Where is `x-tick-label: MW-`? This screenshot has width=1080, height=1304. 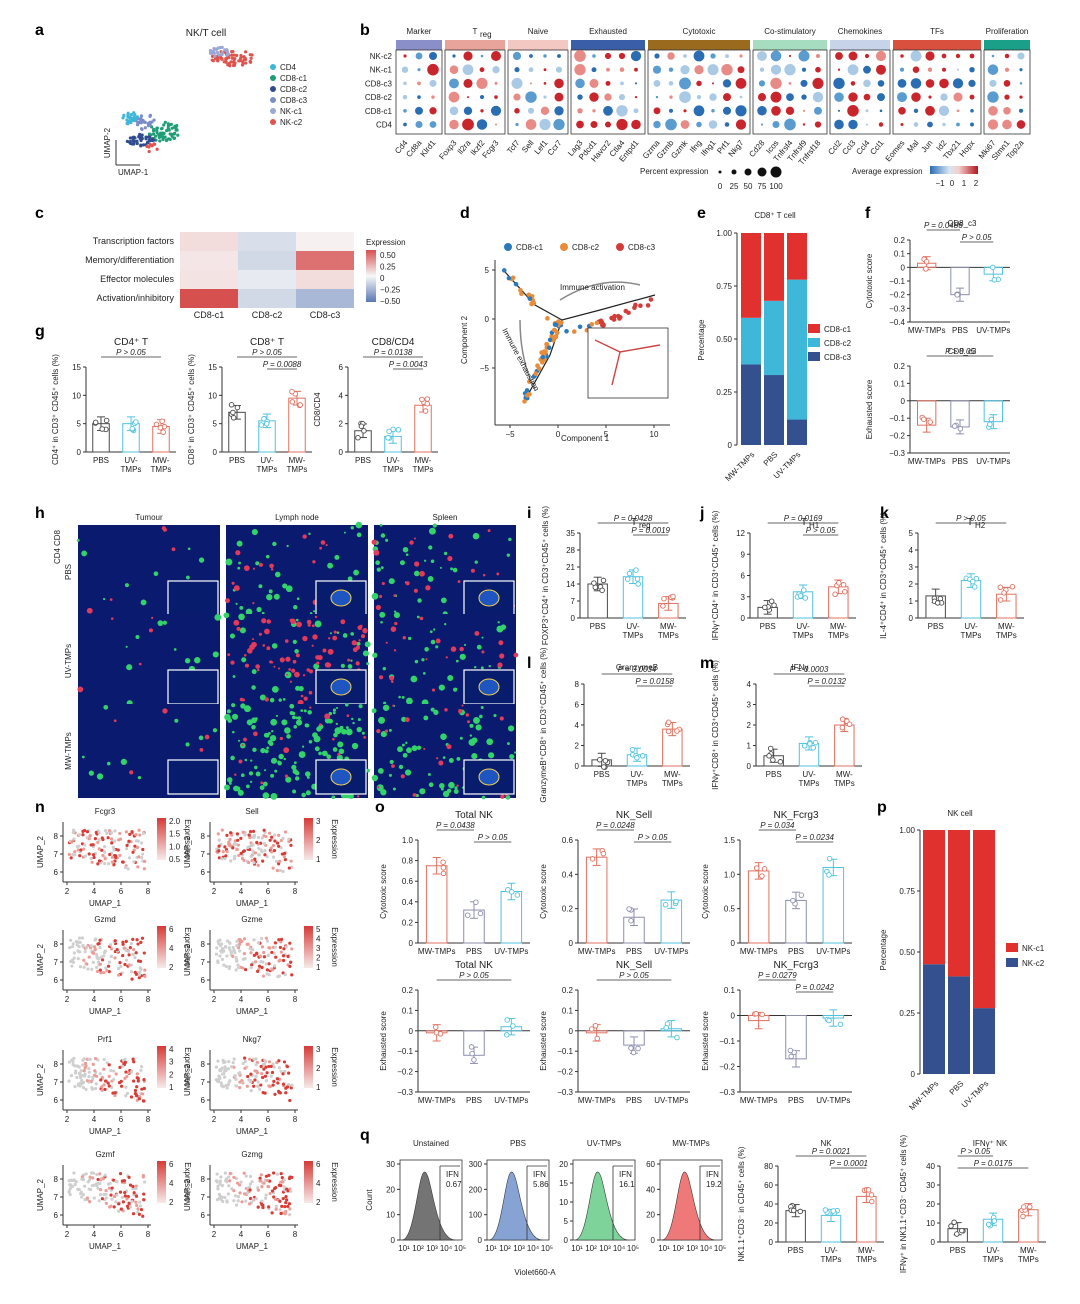 x-tick-label: MW- is located at coordinates (423, 460).